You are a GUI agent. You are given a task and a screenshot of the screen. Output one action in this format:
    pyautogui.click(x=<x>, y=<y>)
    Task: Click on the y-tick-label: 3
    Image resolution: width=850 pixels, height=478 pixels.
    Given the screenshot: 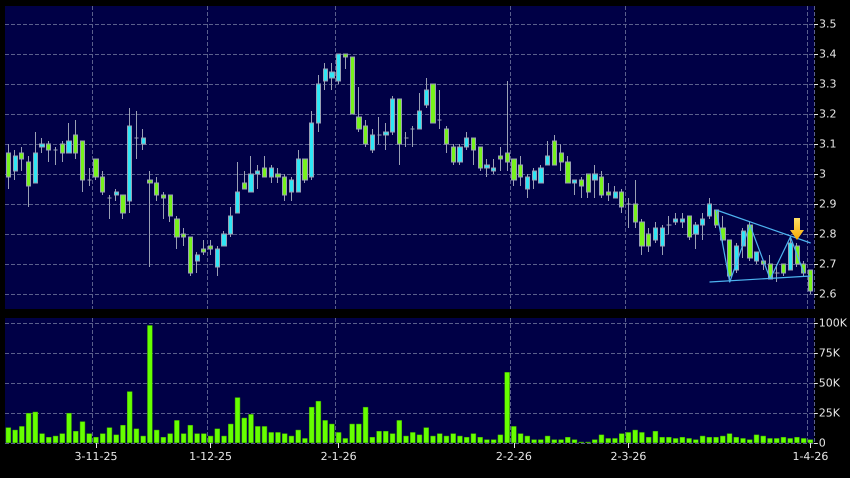 What is the action you would take?
    pyautogui.click(x=822, y=174)
    